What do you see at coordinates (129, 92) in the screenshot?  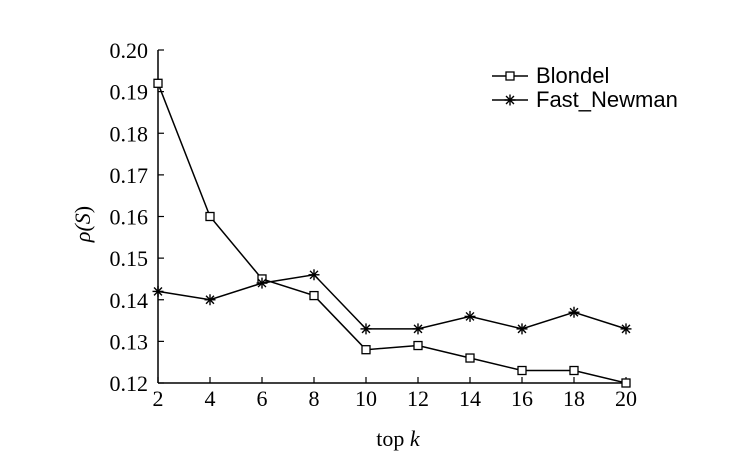 I see `y-tick-label: 0.19` at bounding box center [129, 92].